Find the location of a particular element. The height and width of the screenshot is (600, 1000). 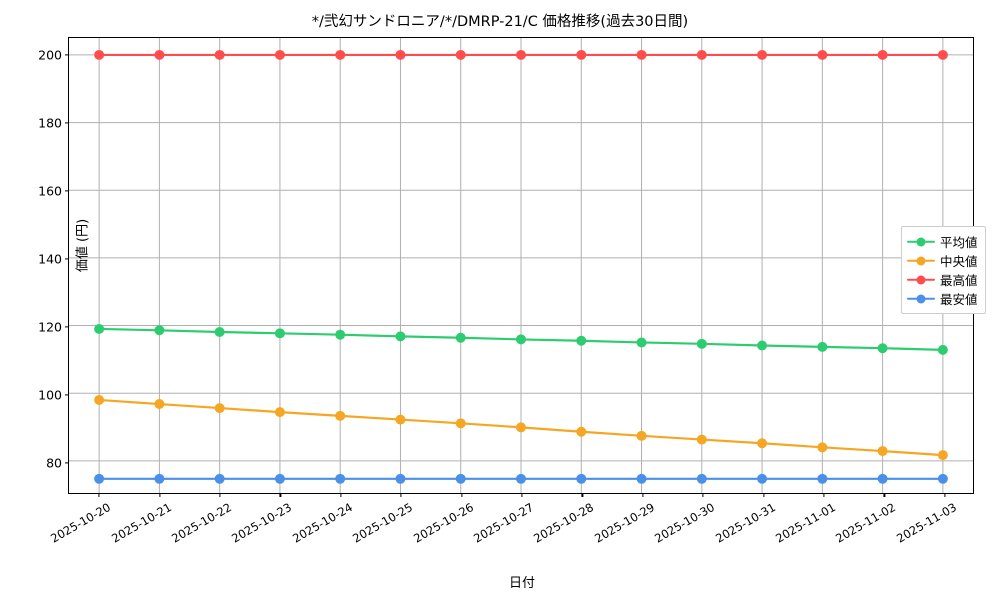

legend-item-3: 最安値 is located at coordinates (942, 298).